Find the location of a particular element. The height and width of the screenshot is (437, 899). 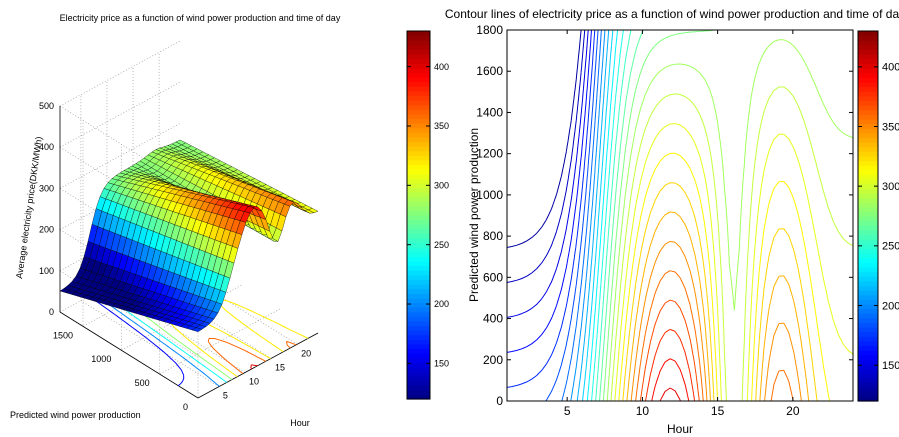

surface-floor-contour is located at coordinates (252, 356).